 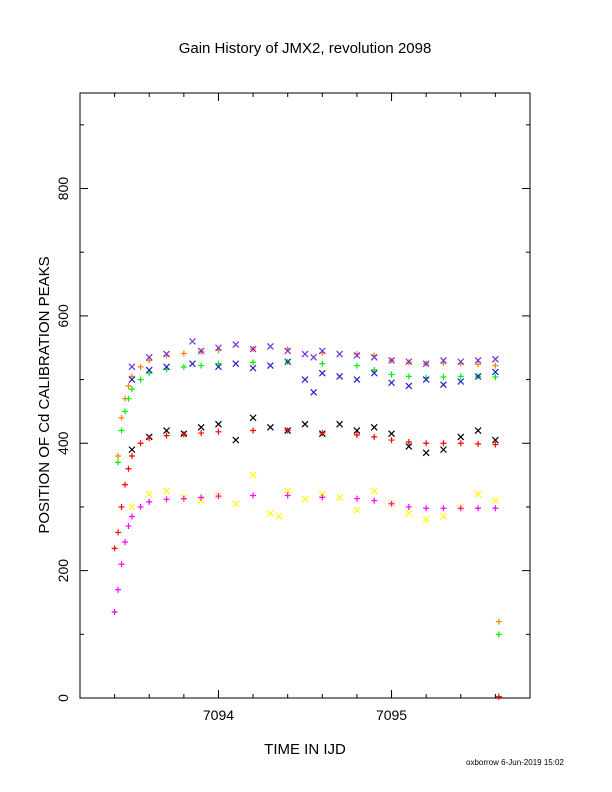 I want to click on footer-credit: oxborrow 6-Jun-2019 15:02, so click(x=515, y=762).